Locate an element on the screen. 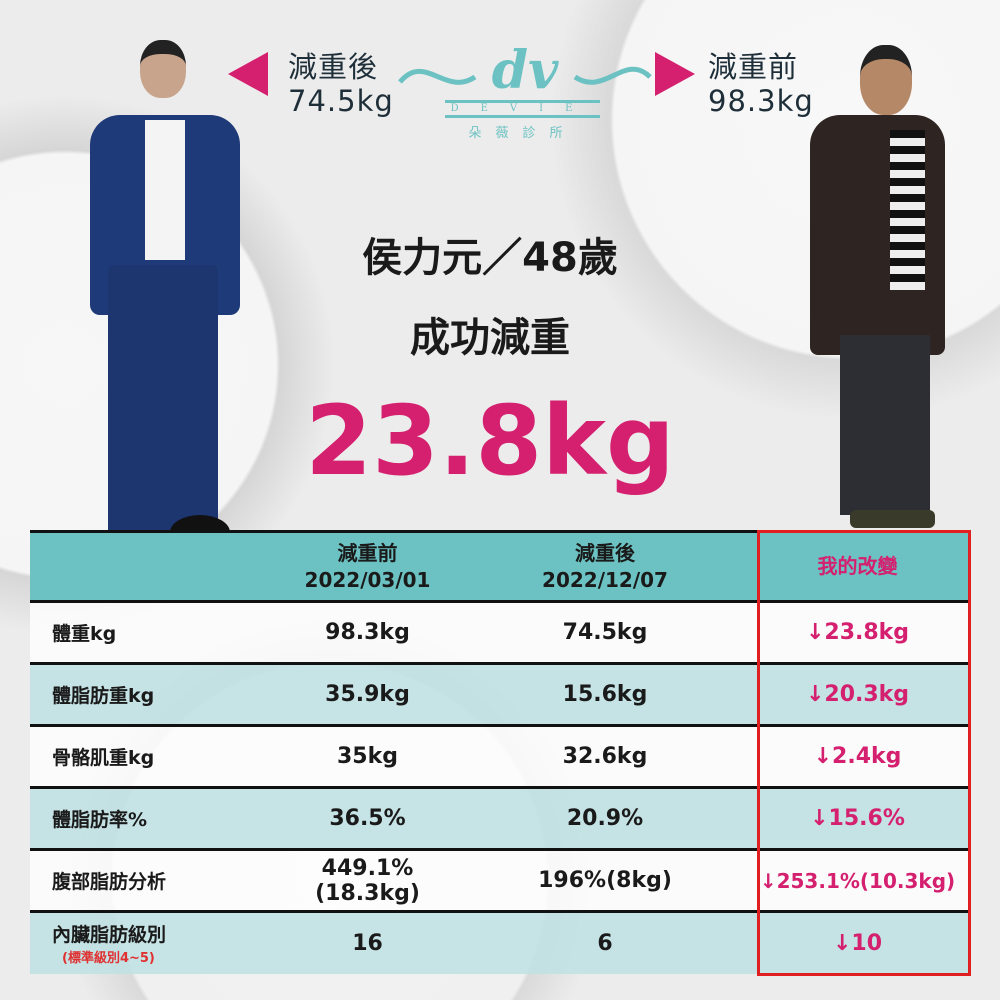 The width and height of the screenshot is (1000, 1000). header-change: 我的改變 is located at coordinates (857, 566).